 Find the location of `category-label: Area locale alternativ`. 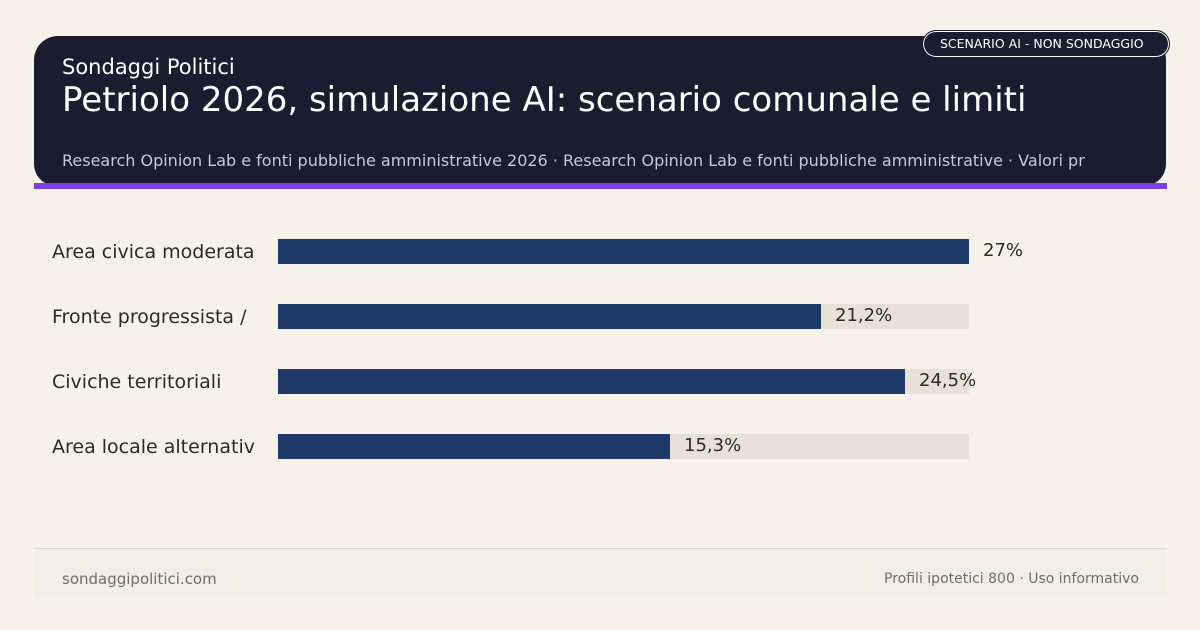

category-label: Area locale alternativ is located at coordinates (153, 447).